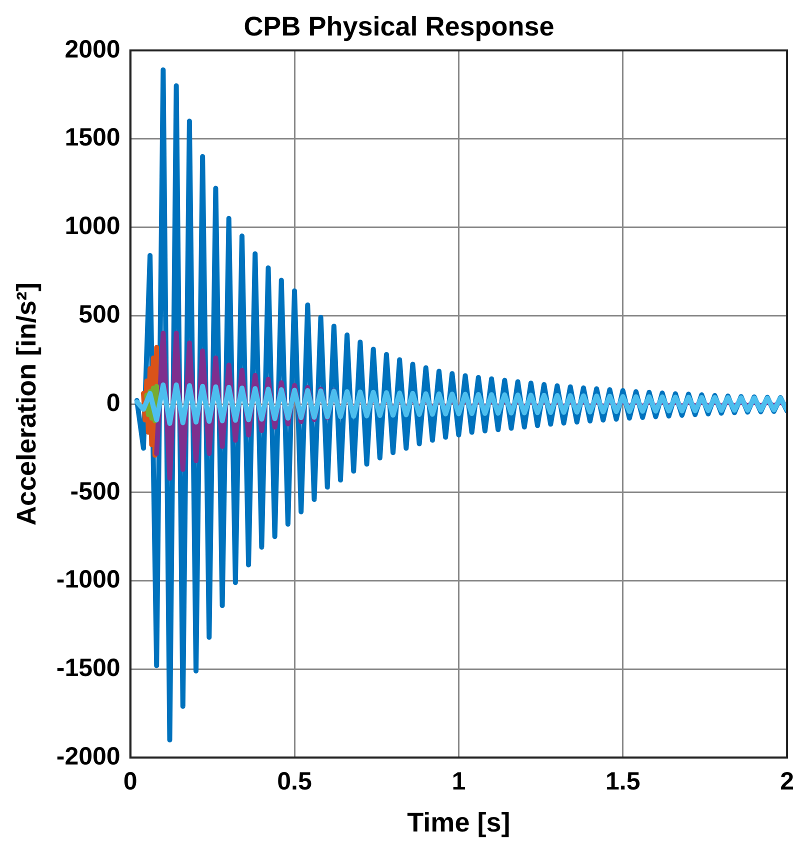 The height and width of the screenshot is (852, 812). I want to click on y-tick-label: 2000, so click(92, 49).